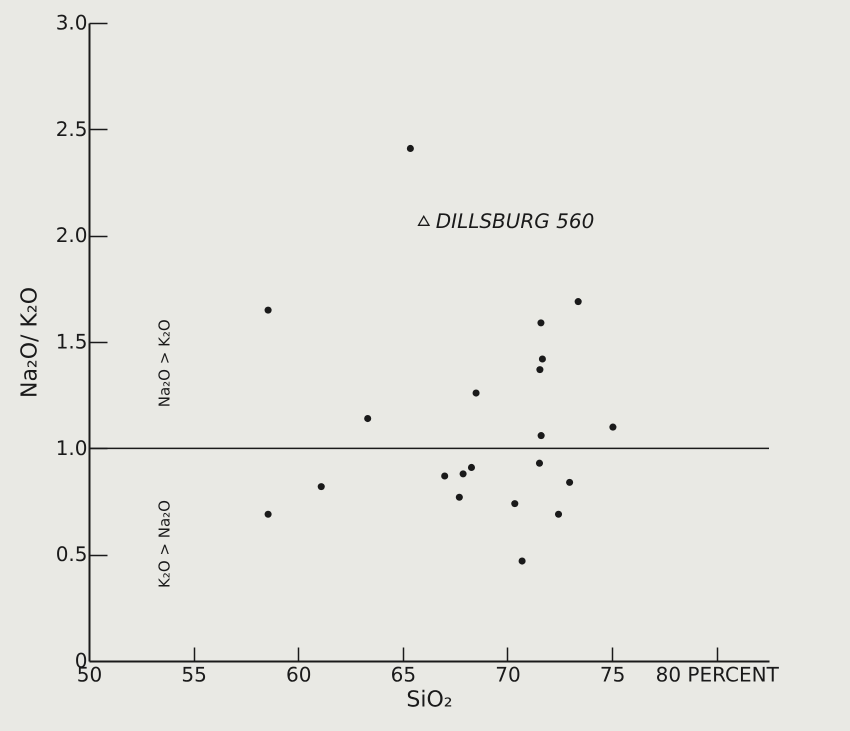 Image resolution: width=850 pixels, height=731 pixels. What do you see at coordinates (164, 544) in the screenshot?
I see `annotation: K₂O > Na₂O` at bounding box center [164, 544].